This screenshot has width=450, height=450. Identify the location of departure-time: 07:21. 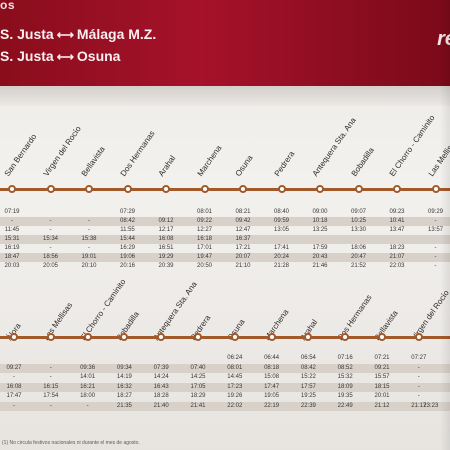
(382, 358).